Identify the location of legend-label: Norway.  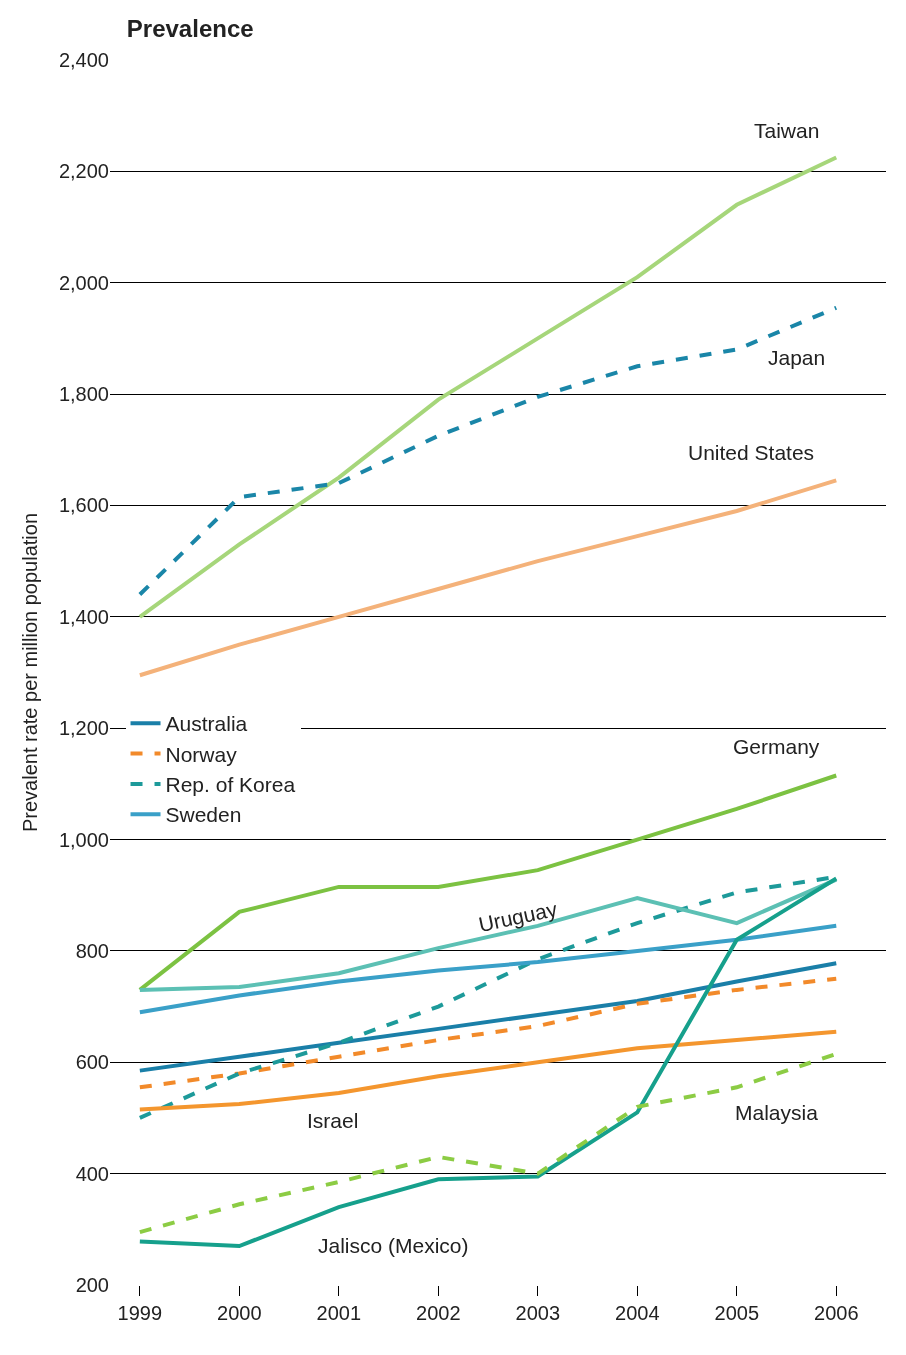
(201, 754).